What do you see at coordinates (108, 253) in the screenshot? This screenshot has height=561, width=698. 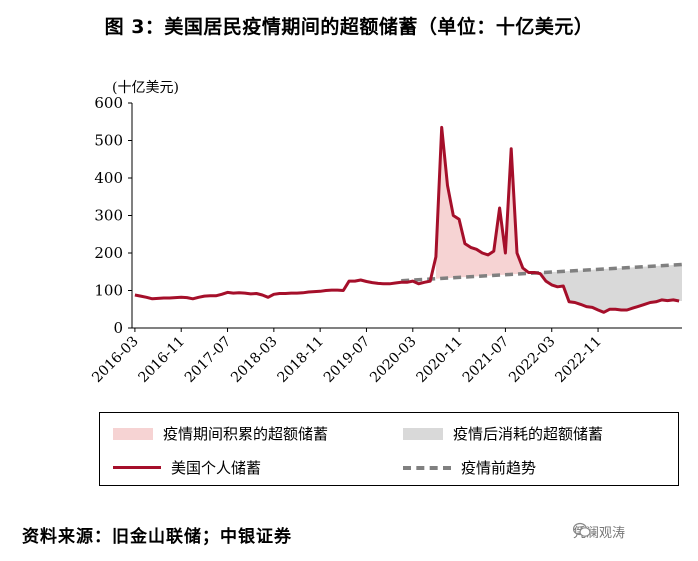 I see `y-tick-label: 200` at bounding box center [108, 253].